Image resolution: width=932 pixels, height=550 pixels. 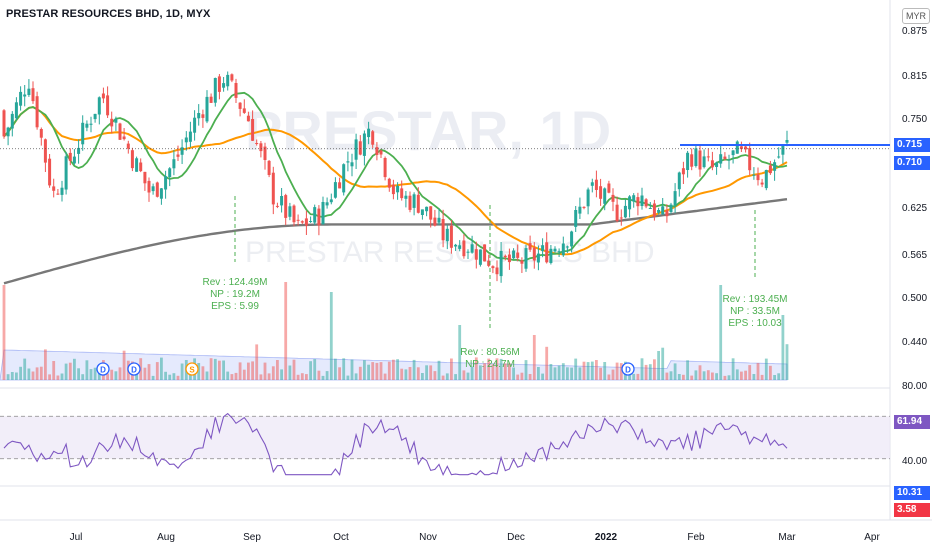 What do you see at coordinates (235, 294) in the screenshot?
I see `earnings-annotation-line: NP : 19.2M` at bounding box center [235, 294].